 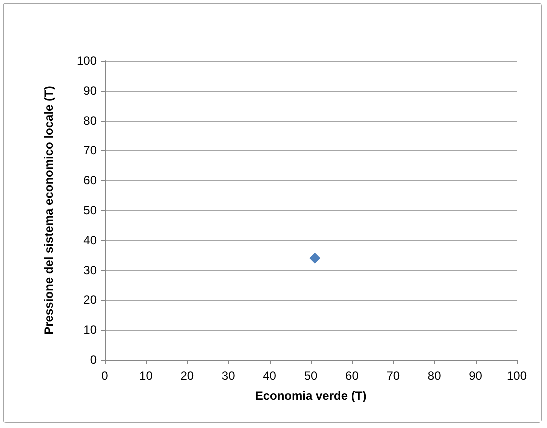 I want to click on y-tick-label: 60, so click(x=91, y=181).